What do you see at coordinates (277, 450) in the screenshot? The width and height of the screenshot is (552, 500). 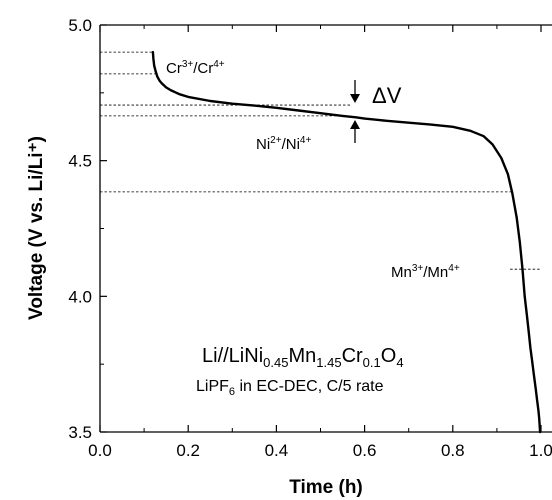 I see `x-tick-label-2: 0.4` at bounding box center [277, 450].